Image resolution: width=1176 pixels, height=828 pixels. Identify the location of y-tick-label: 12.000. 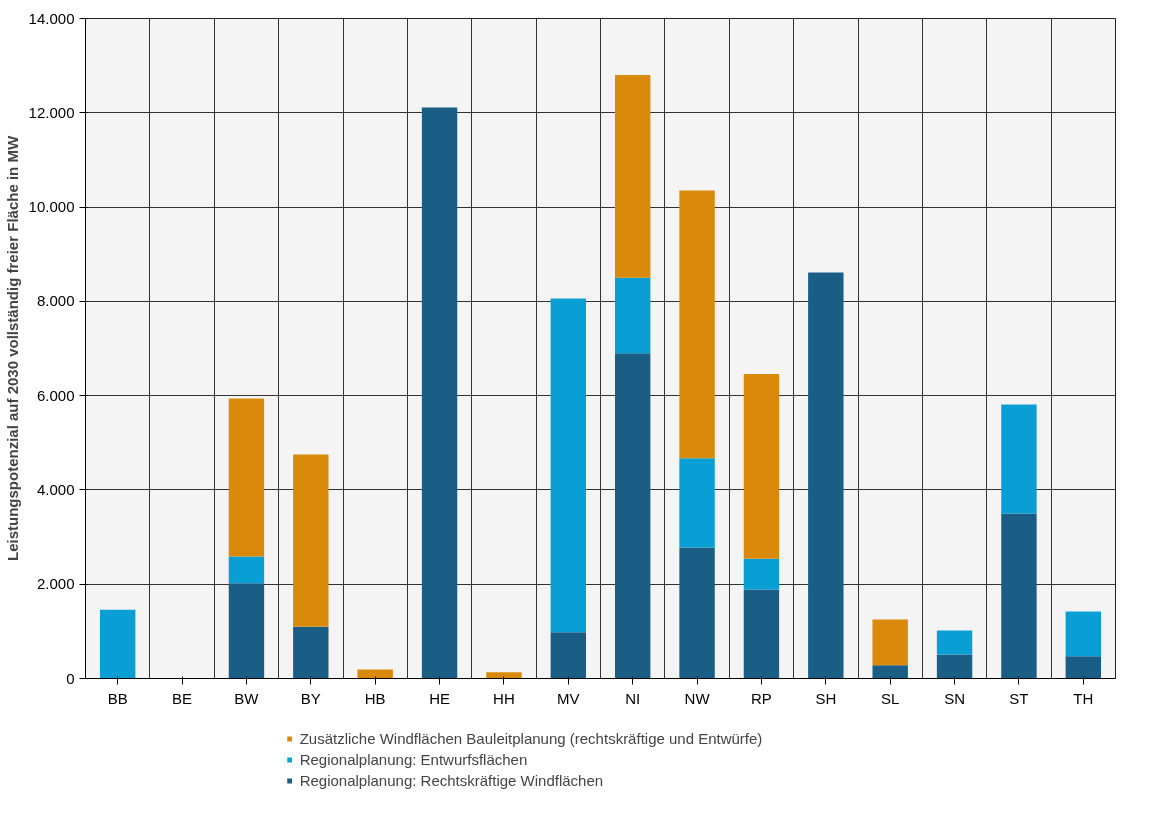
(51, 112).